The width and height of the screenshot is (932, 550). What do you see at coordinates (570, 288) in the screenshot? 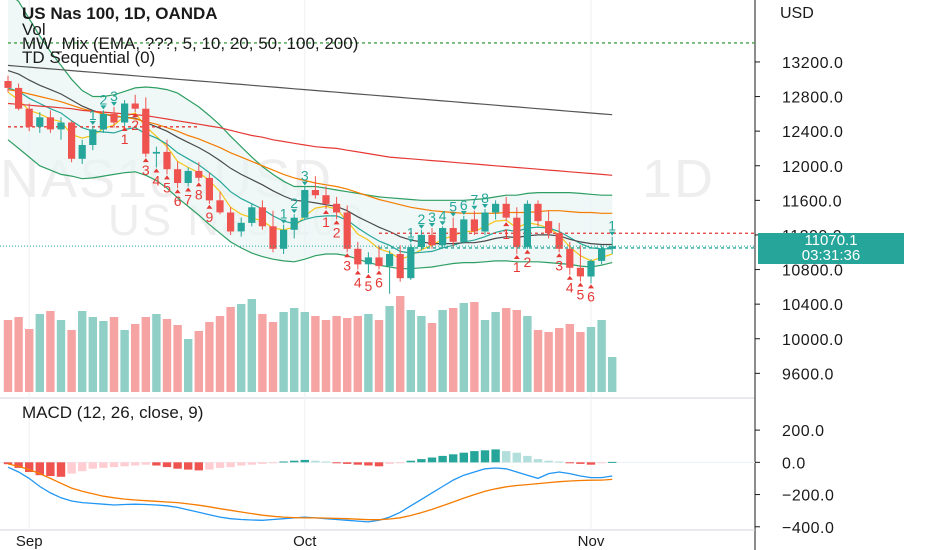
I see `td-count-label: 4` at bounding box center [570, 288].